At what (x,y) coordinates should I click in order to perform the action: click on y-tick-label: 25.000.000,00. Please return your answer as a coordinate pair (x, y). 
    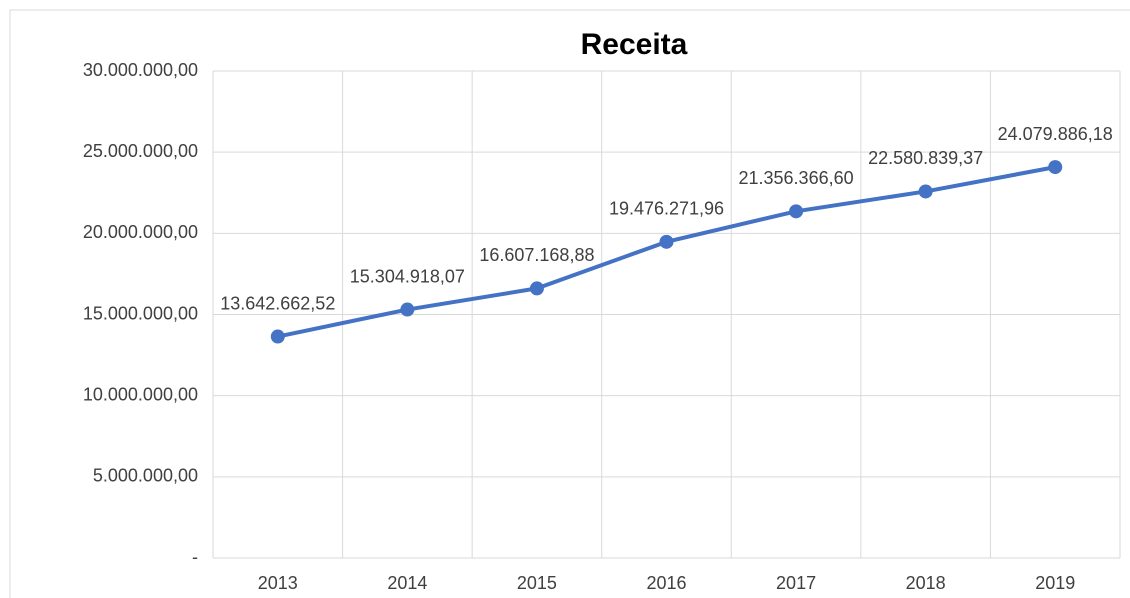
    Looking at the image, I should click on (140, 151).